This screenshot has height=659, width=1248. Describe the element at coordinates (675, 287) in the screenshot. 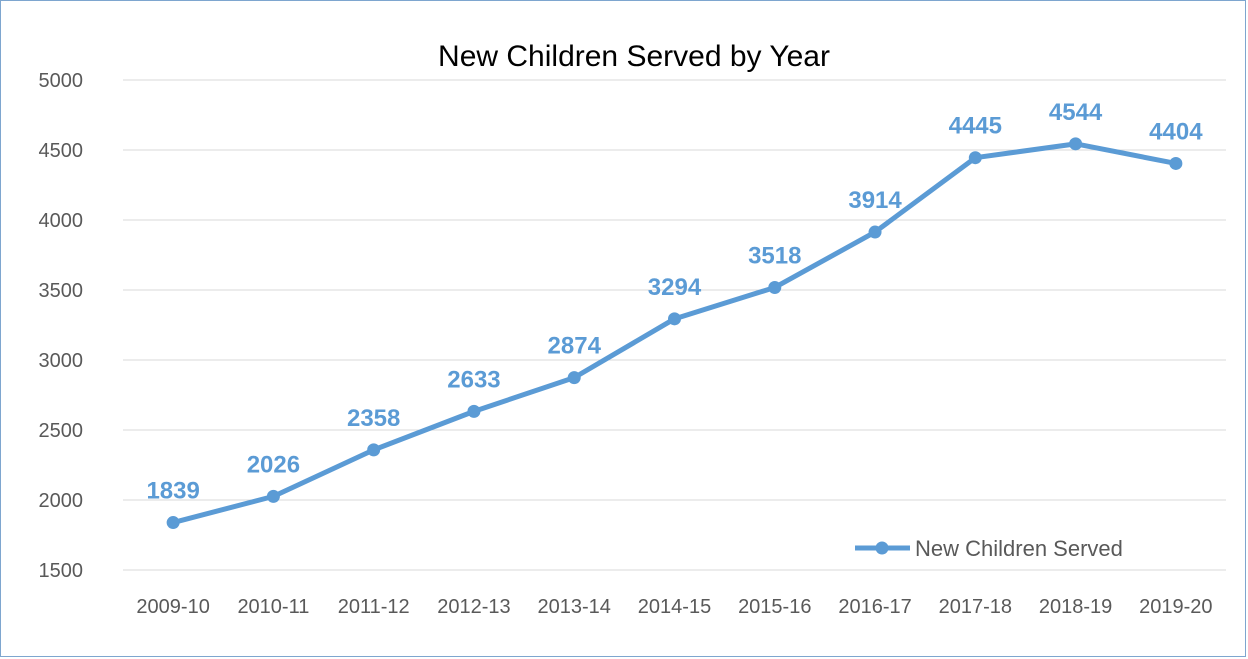

I see `data-label-2014-15: 3294` at that location.